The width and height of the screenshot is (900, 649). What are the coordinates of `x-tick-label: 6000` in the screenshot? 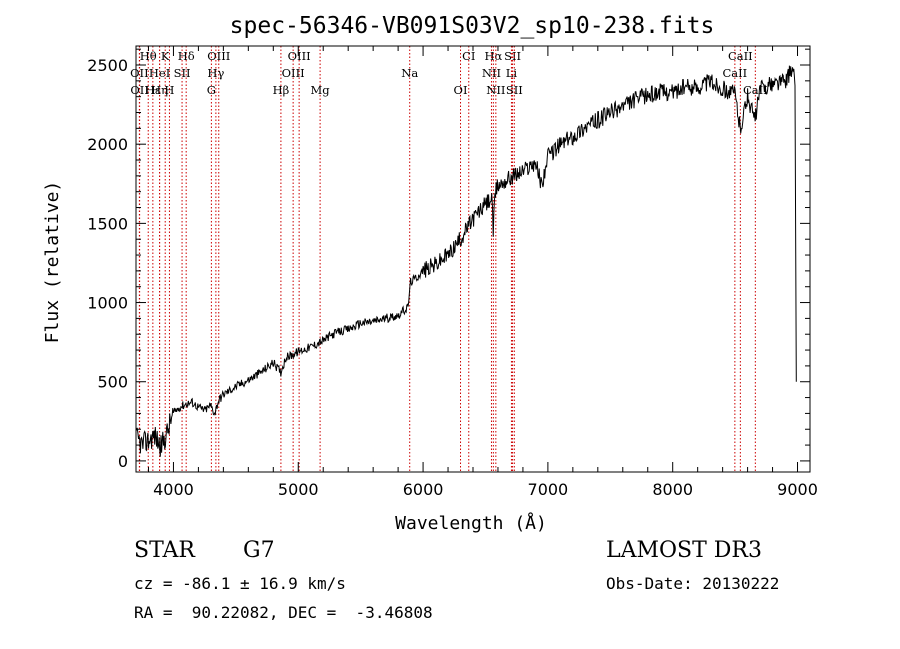 It's located at (423, 489).